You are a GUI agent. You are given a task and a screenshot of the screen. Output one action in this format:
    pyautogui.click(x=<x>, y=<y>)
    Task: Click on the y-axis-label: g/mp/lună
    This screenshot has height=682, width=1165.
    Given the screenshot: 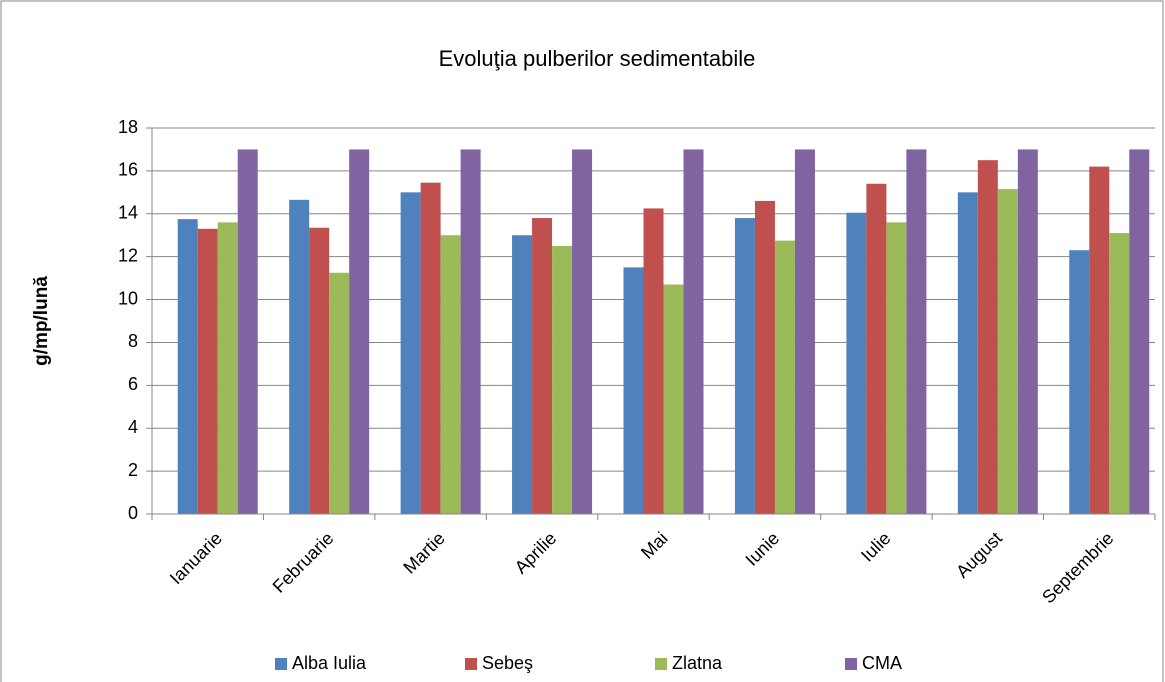 What is the action you would take?
    pyautogui.click(x=41, y=321)
    